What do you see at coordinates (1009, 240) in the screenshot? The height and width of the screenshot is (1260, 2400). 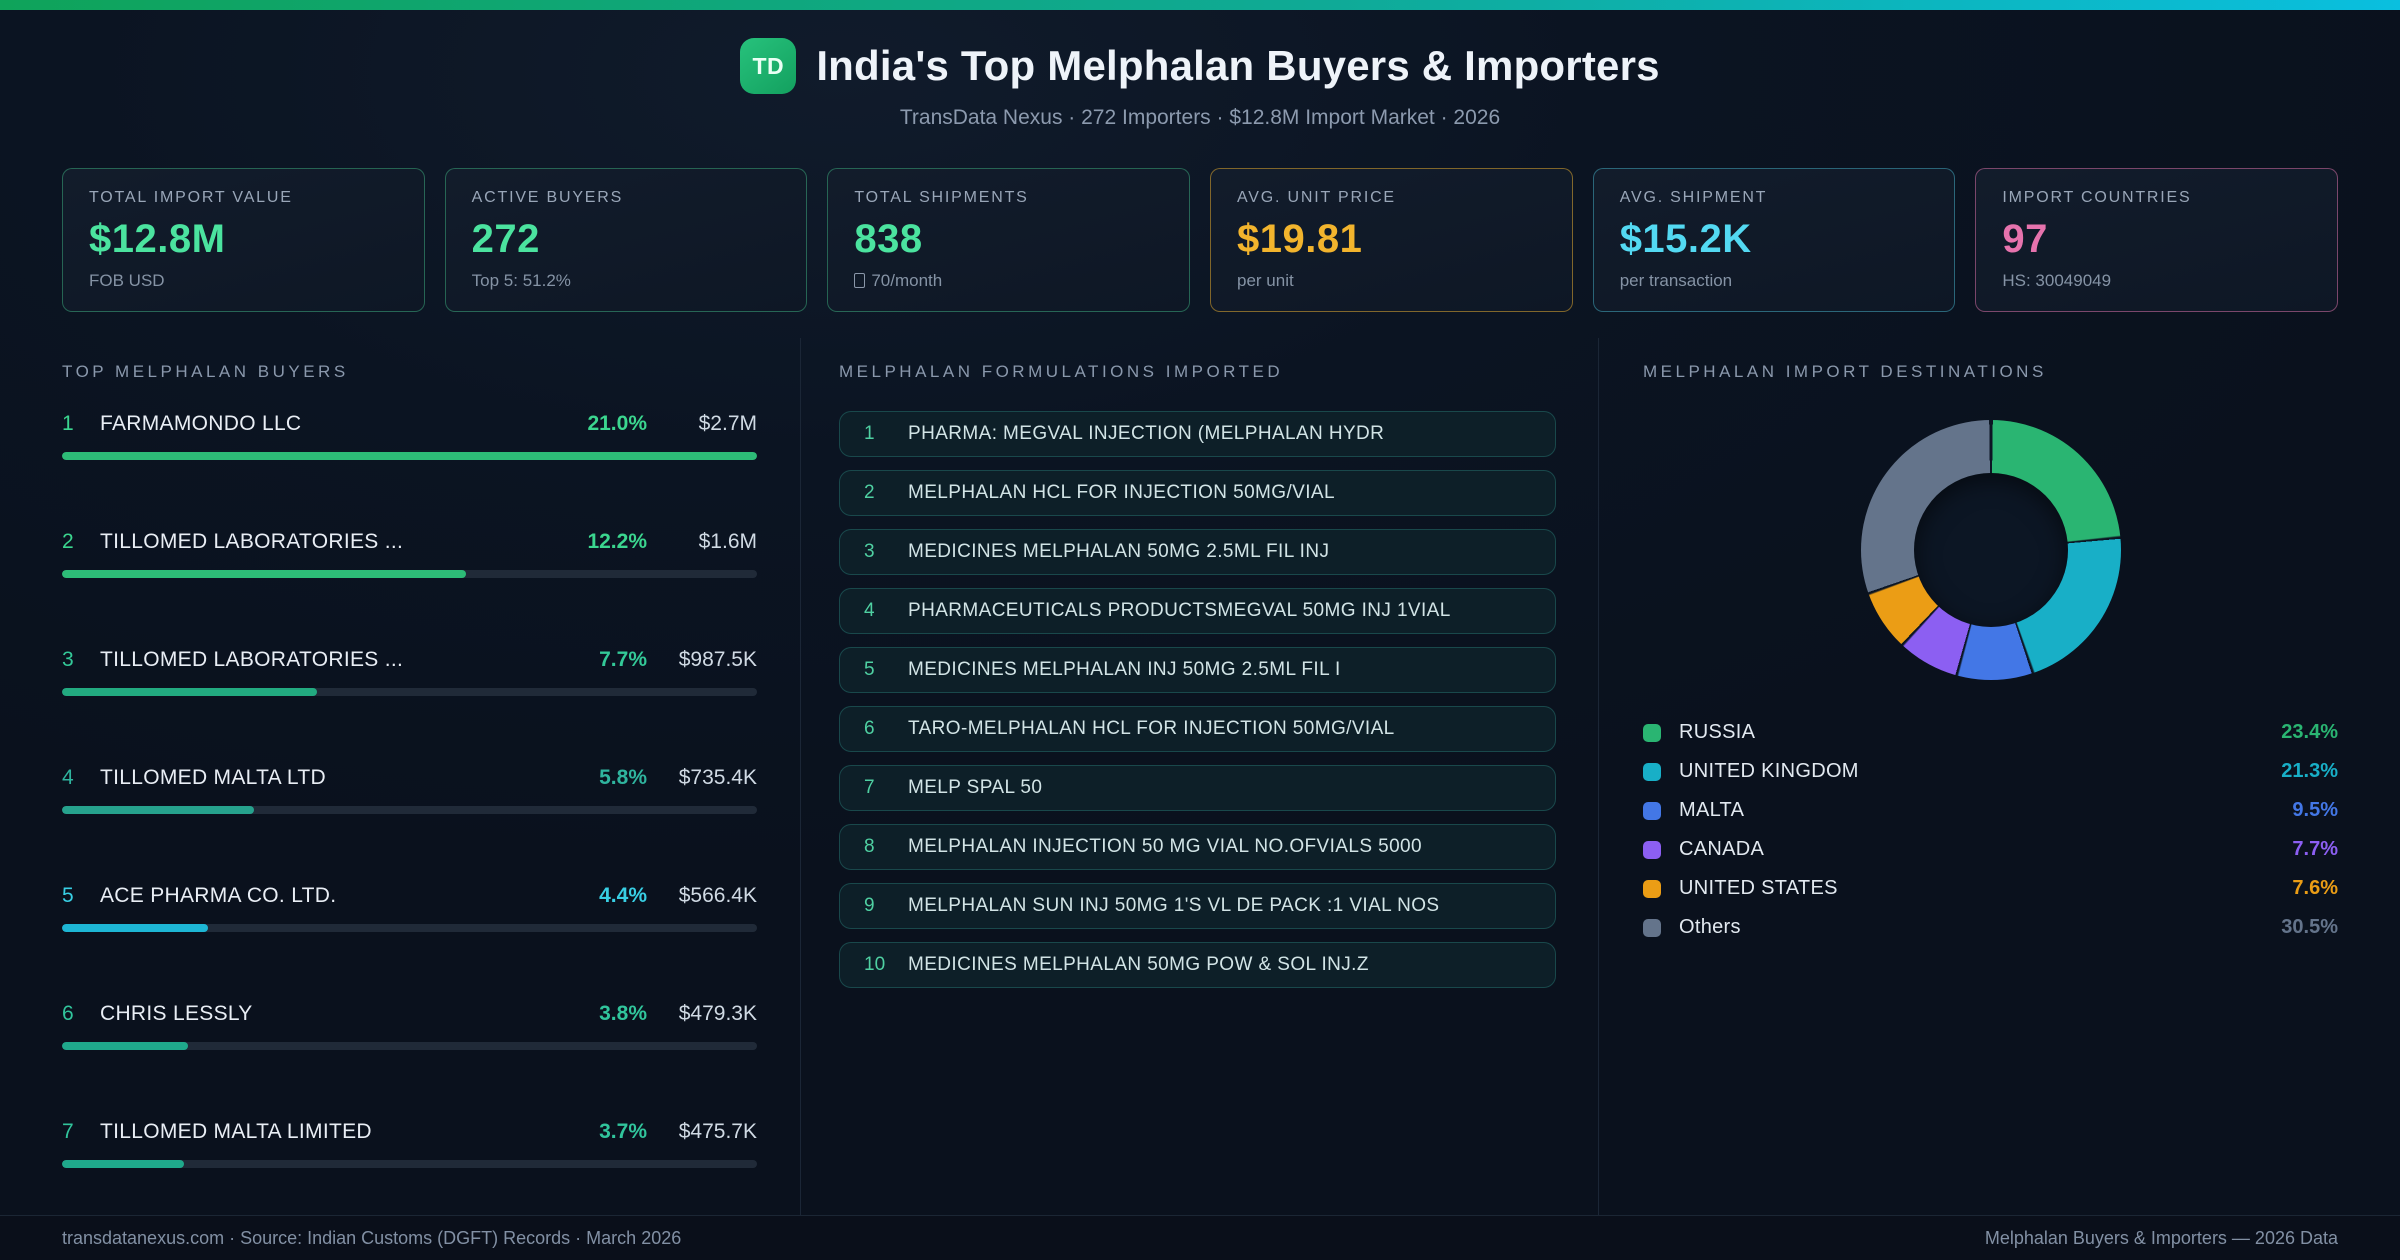 I see `stat-card-2: TOTAL SHIPMENTS 838 70/month` at bounding box center [1009, 240].